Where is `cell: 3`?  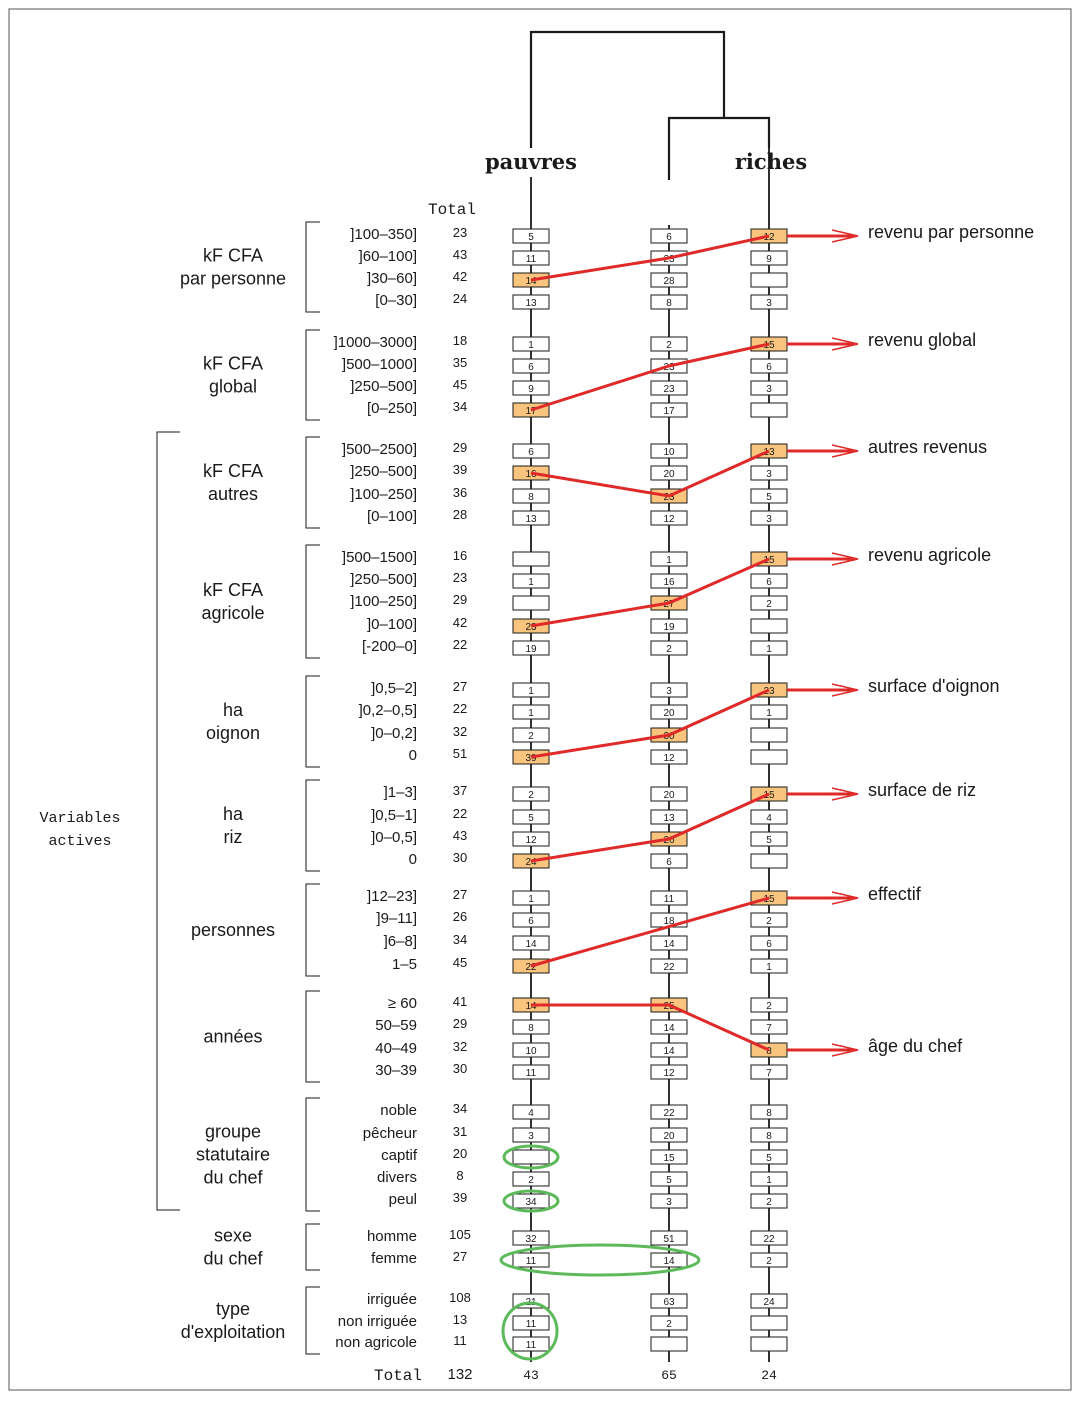 cell: 3 is located at coordinates (769, 388).